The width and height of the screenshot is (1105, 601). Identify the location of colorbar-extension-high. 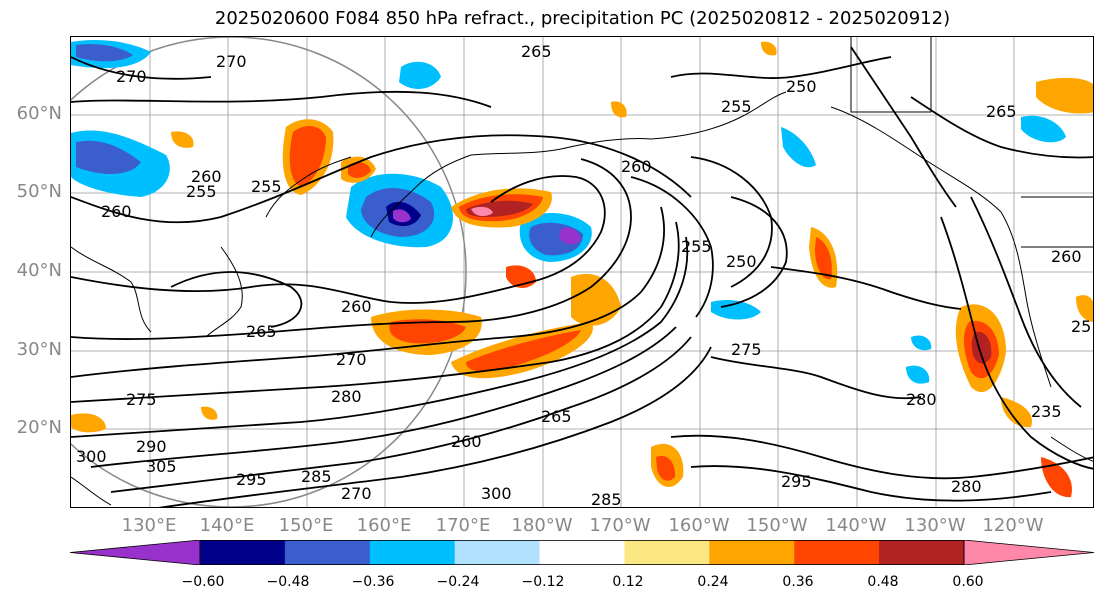
(1029, 552).